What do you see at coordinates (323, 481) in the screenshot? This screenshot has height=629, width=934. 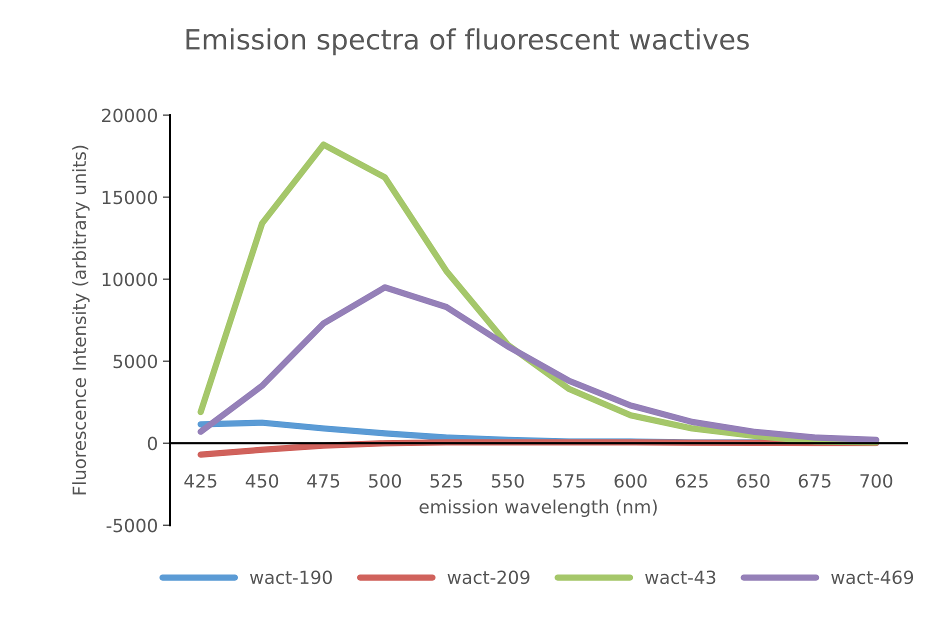 I see `x-tick-label: 475` at bounding box center [323, 481].